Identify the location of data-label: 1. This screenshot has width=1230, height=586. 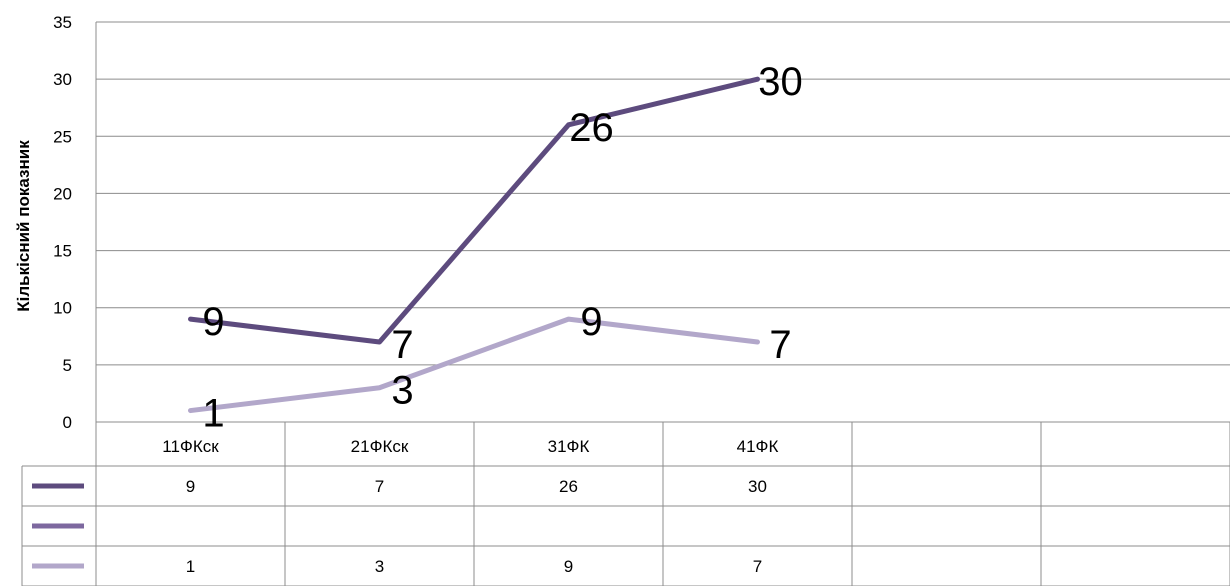
(213, 414).